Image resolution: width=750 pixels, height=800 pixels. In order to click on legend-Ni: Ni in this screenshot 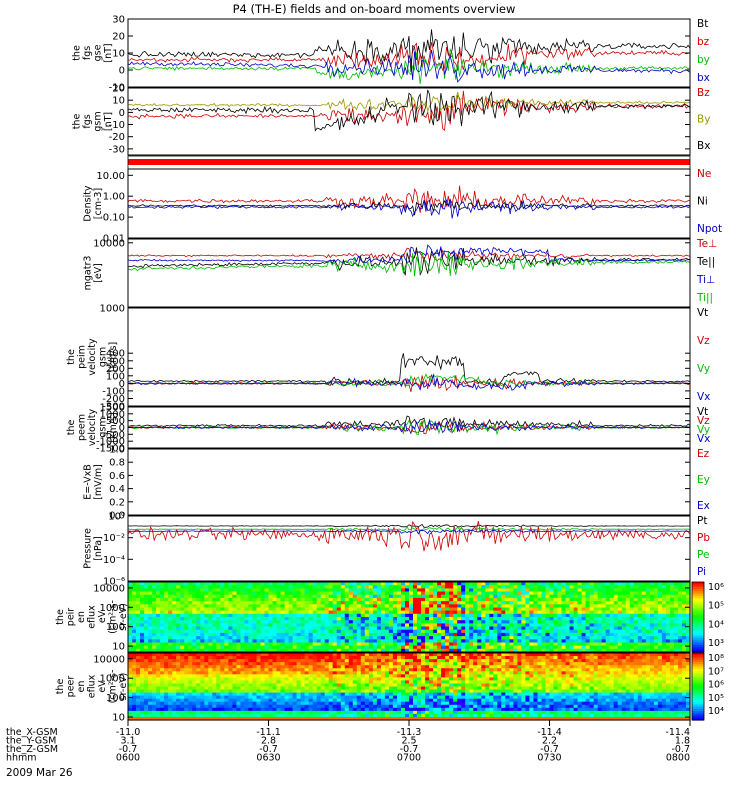, I will do `click(702, 202)`.